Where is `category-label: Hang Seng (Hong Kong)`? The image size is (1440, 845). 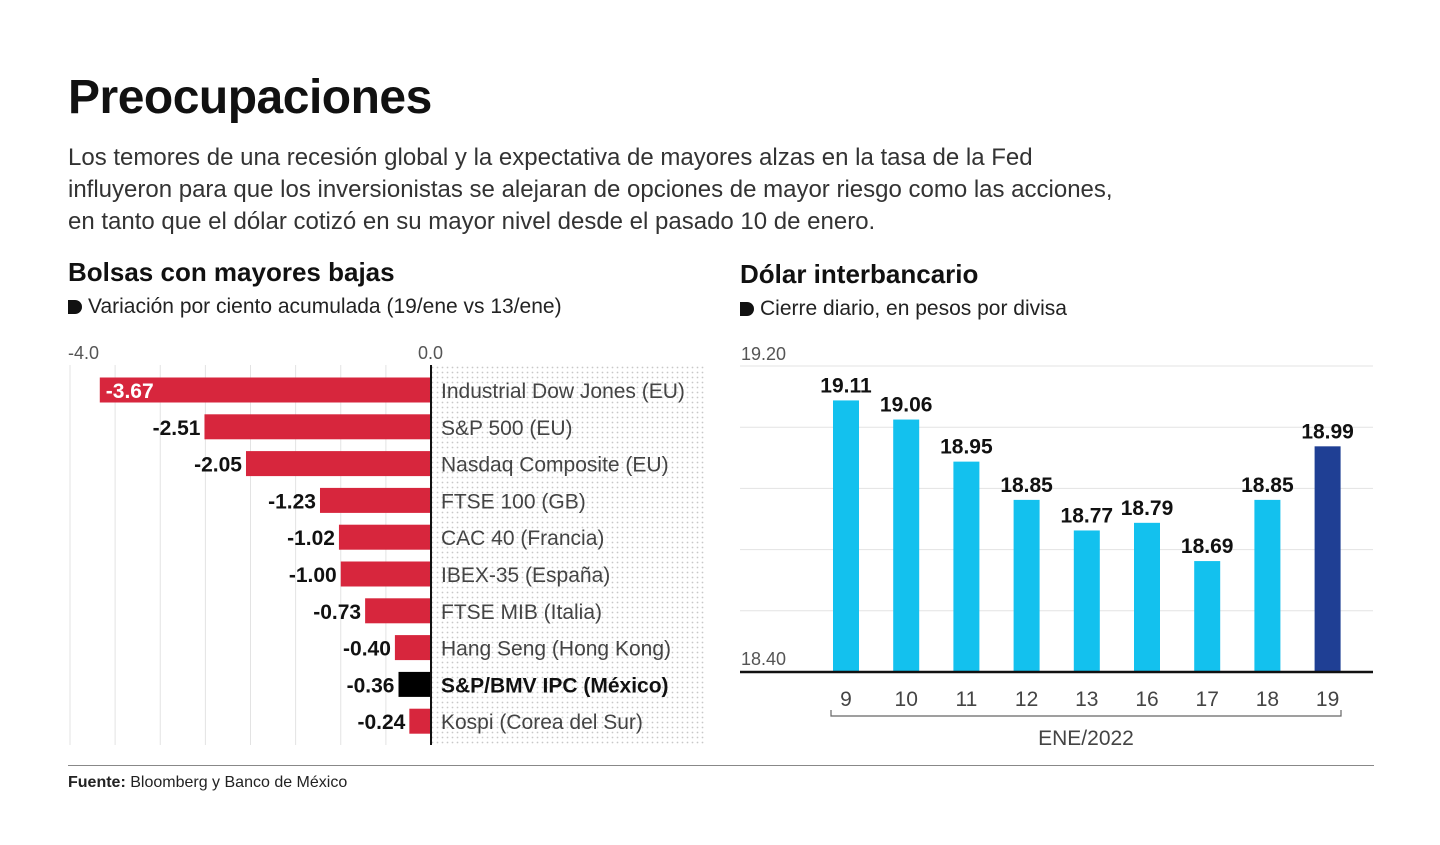 category-label: Hang Seng (Hong Kong) is located at coordinates (556, 649).